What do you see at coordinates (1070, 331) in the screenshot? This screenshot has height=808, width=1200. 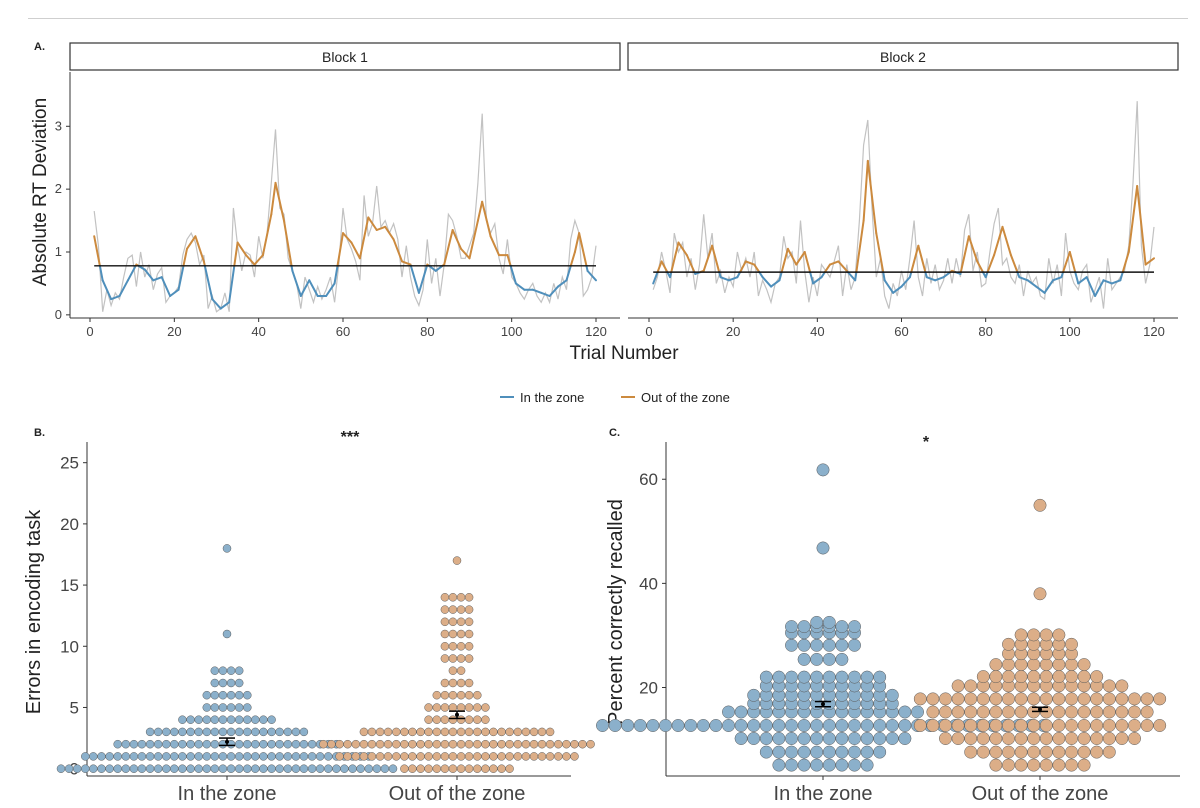 I see `x-tick-label: 100` at bounding box center [1070, 331].